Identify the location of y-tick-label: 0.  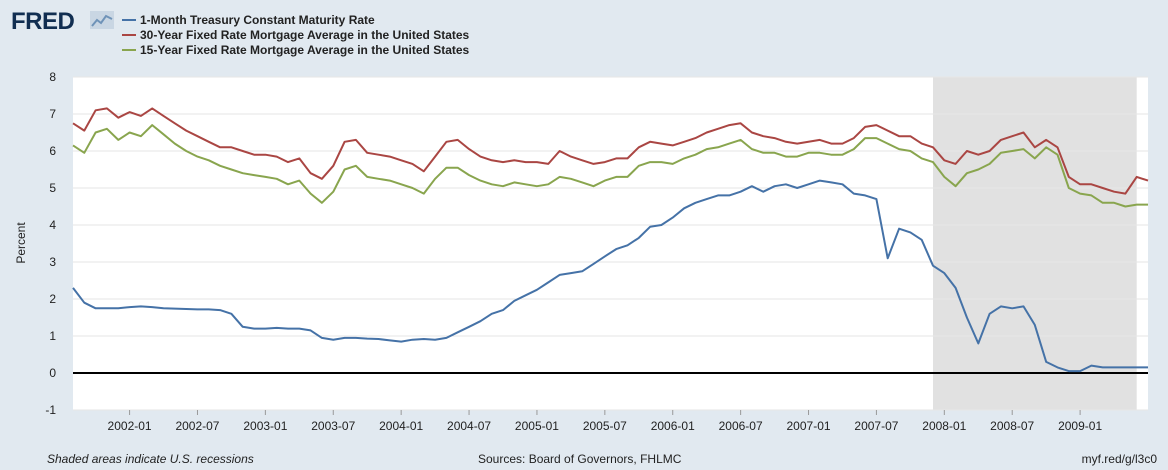
(52, 373).